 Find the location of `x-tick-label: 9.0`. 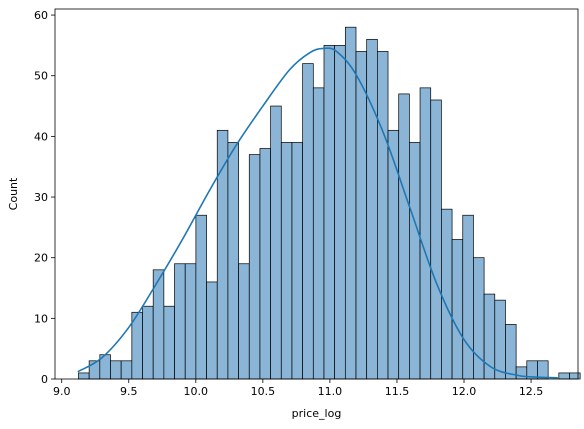

x-tick-label: 9.0 is located at coordinates (62, 391).